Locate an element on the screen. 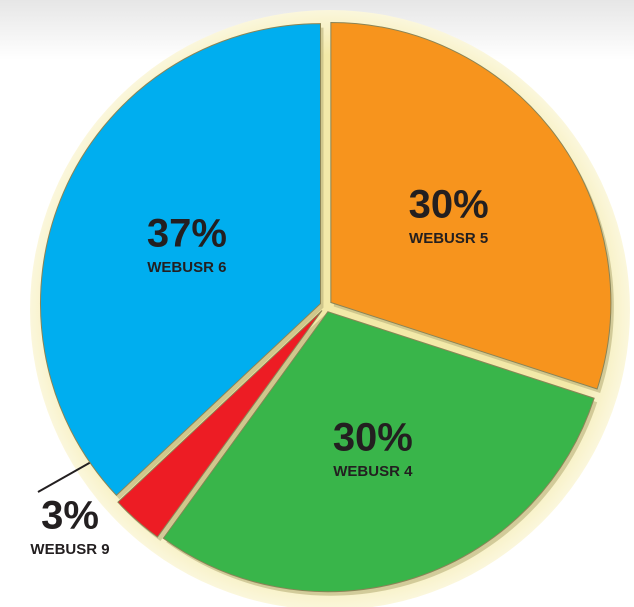 The image size is (634, 607). category-label: WEBUSR 5 is located at coordinates (448, 238).